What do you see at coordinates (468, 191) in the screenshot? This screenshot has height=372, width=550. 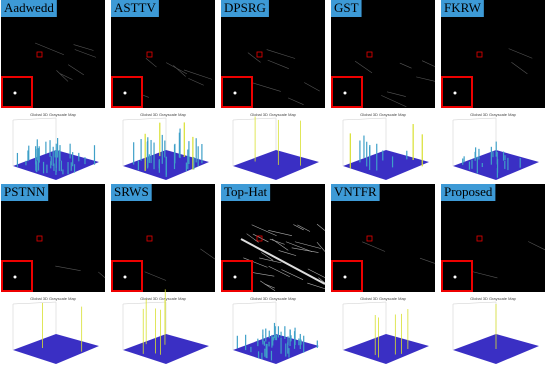 I see `method-label: Proposed` at bounding box center [468, 191].